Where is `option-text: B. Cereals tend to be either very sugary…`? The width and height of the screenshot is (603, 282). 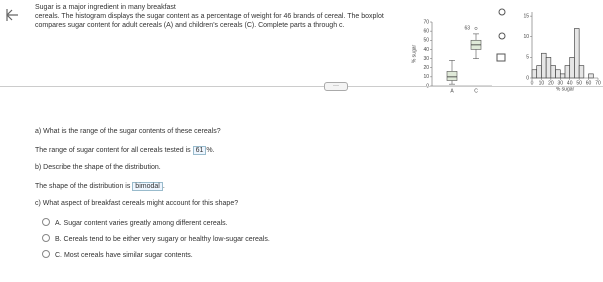 option-text: B. Cereals tend to be either very sugary… is located at coordinates (162, 239).